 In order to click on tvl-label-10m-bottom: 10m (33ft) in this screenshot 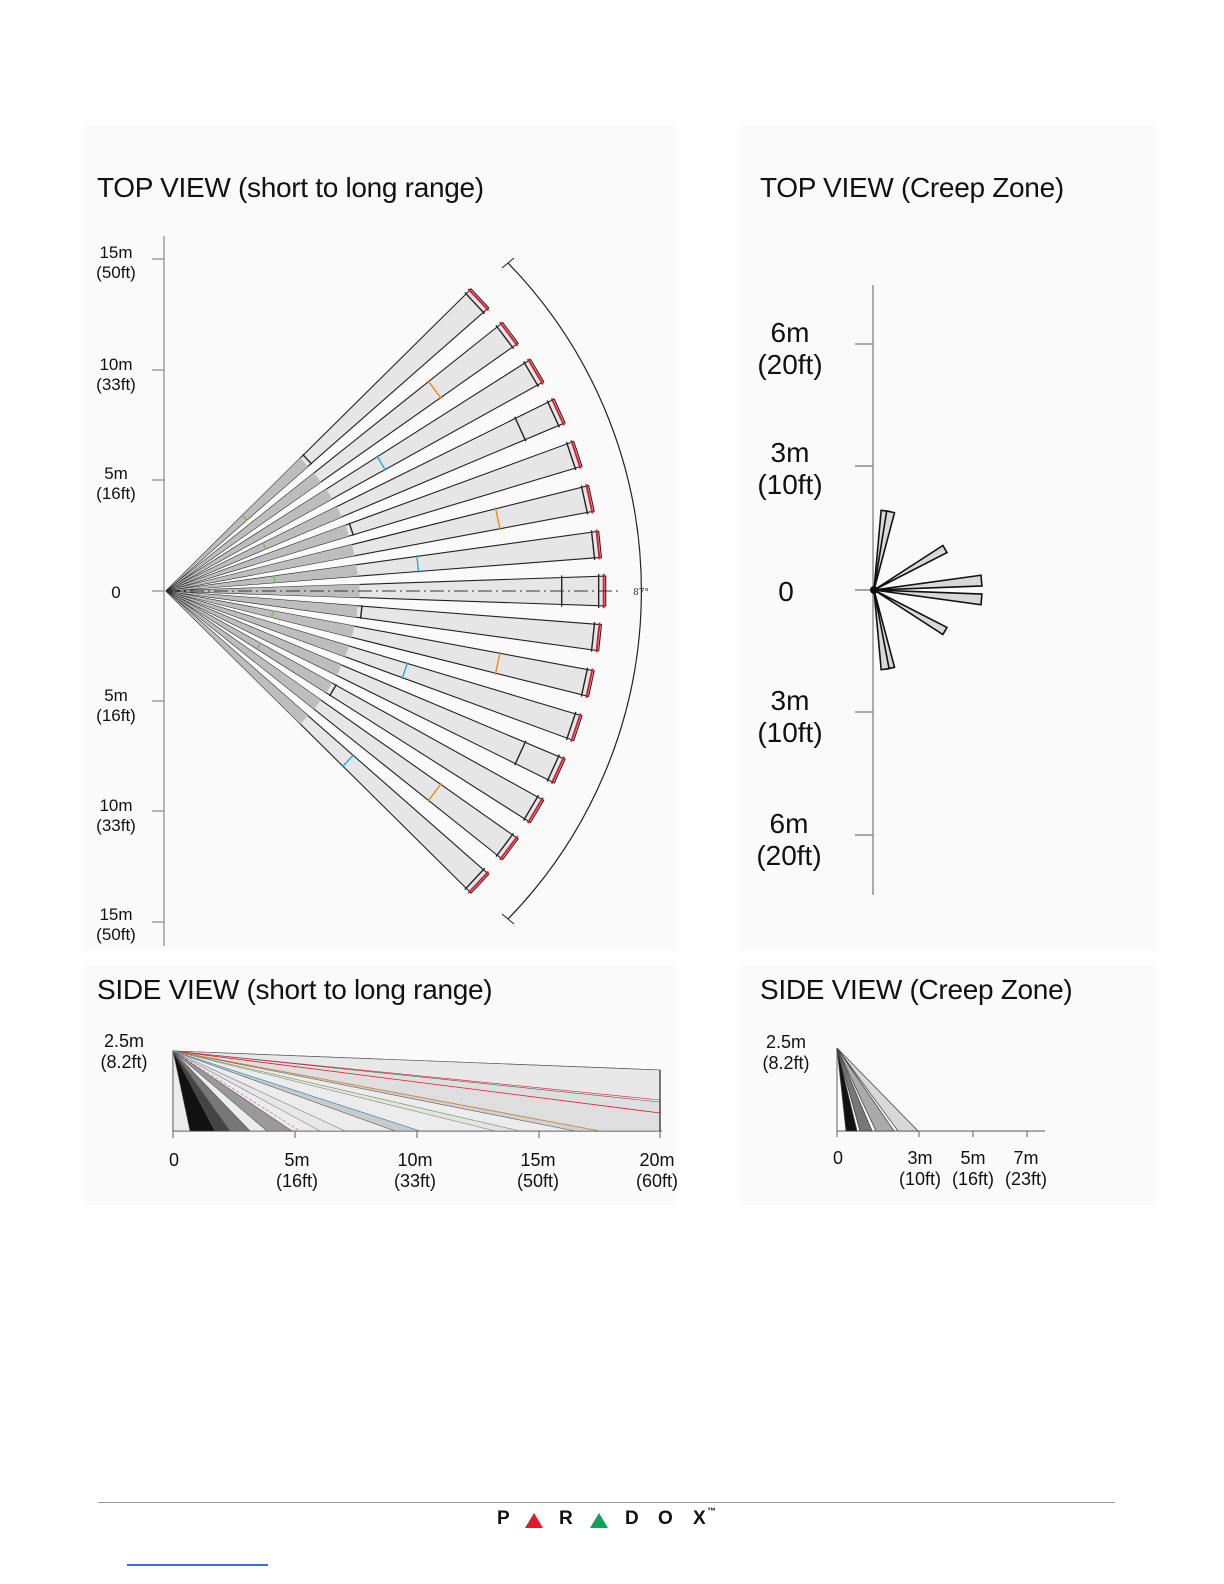, I will do `click(116, 815)`.